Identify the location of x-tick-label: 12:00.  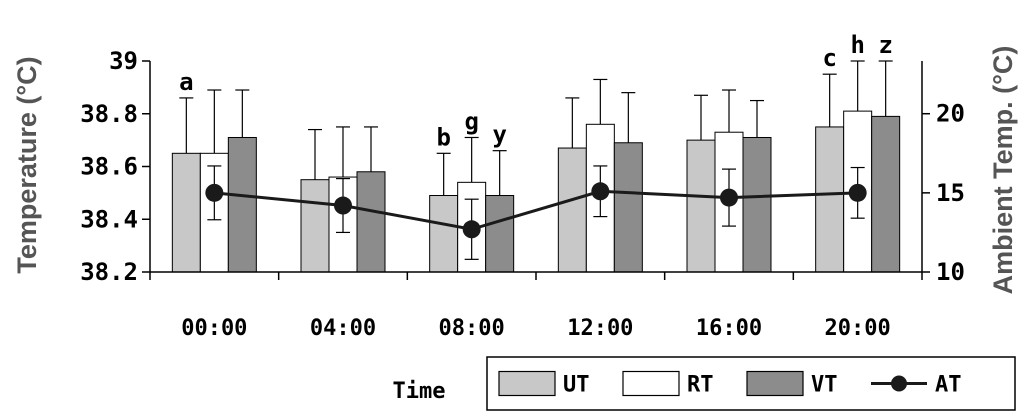
(600, 328).